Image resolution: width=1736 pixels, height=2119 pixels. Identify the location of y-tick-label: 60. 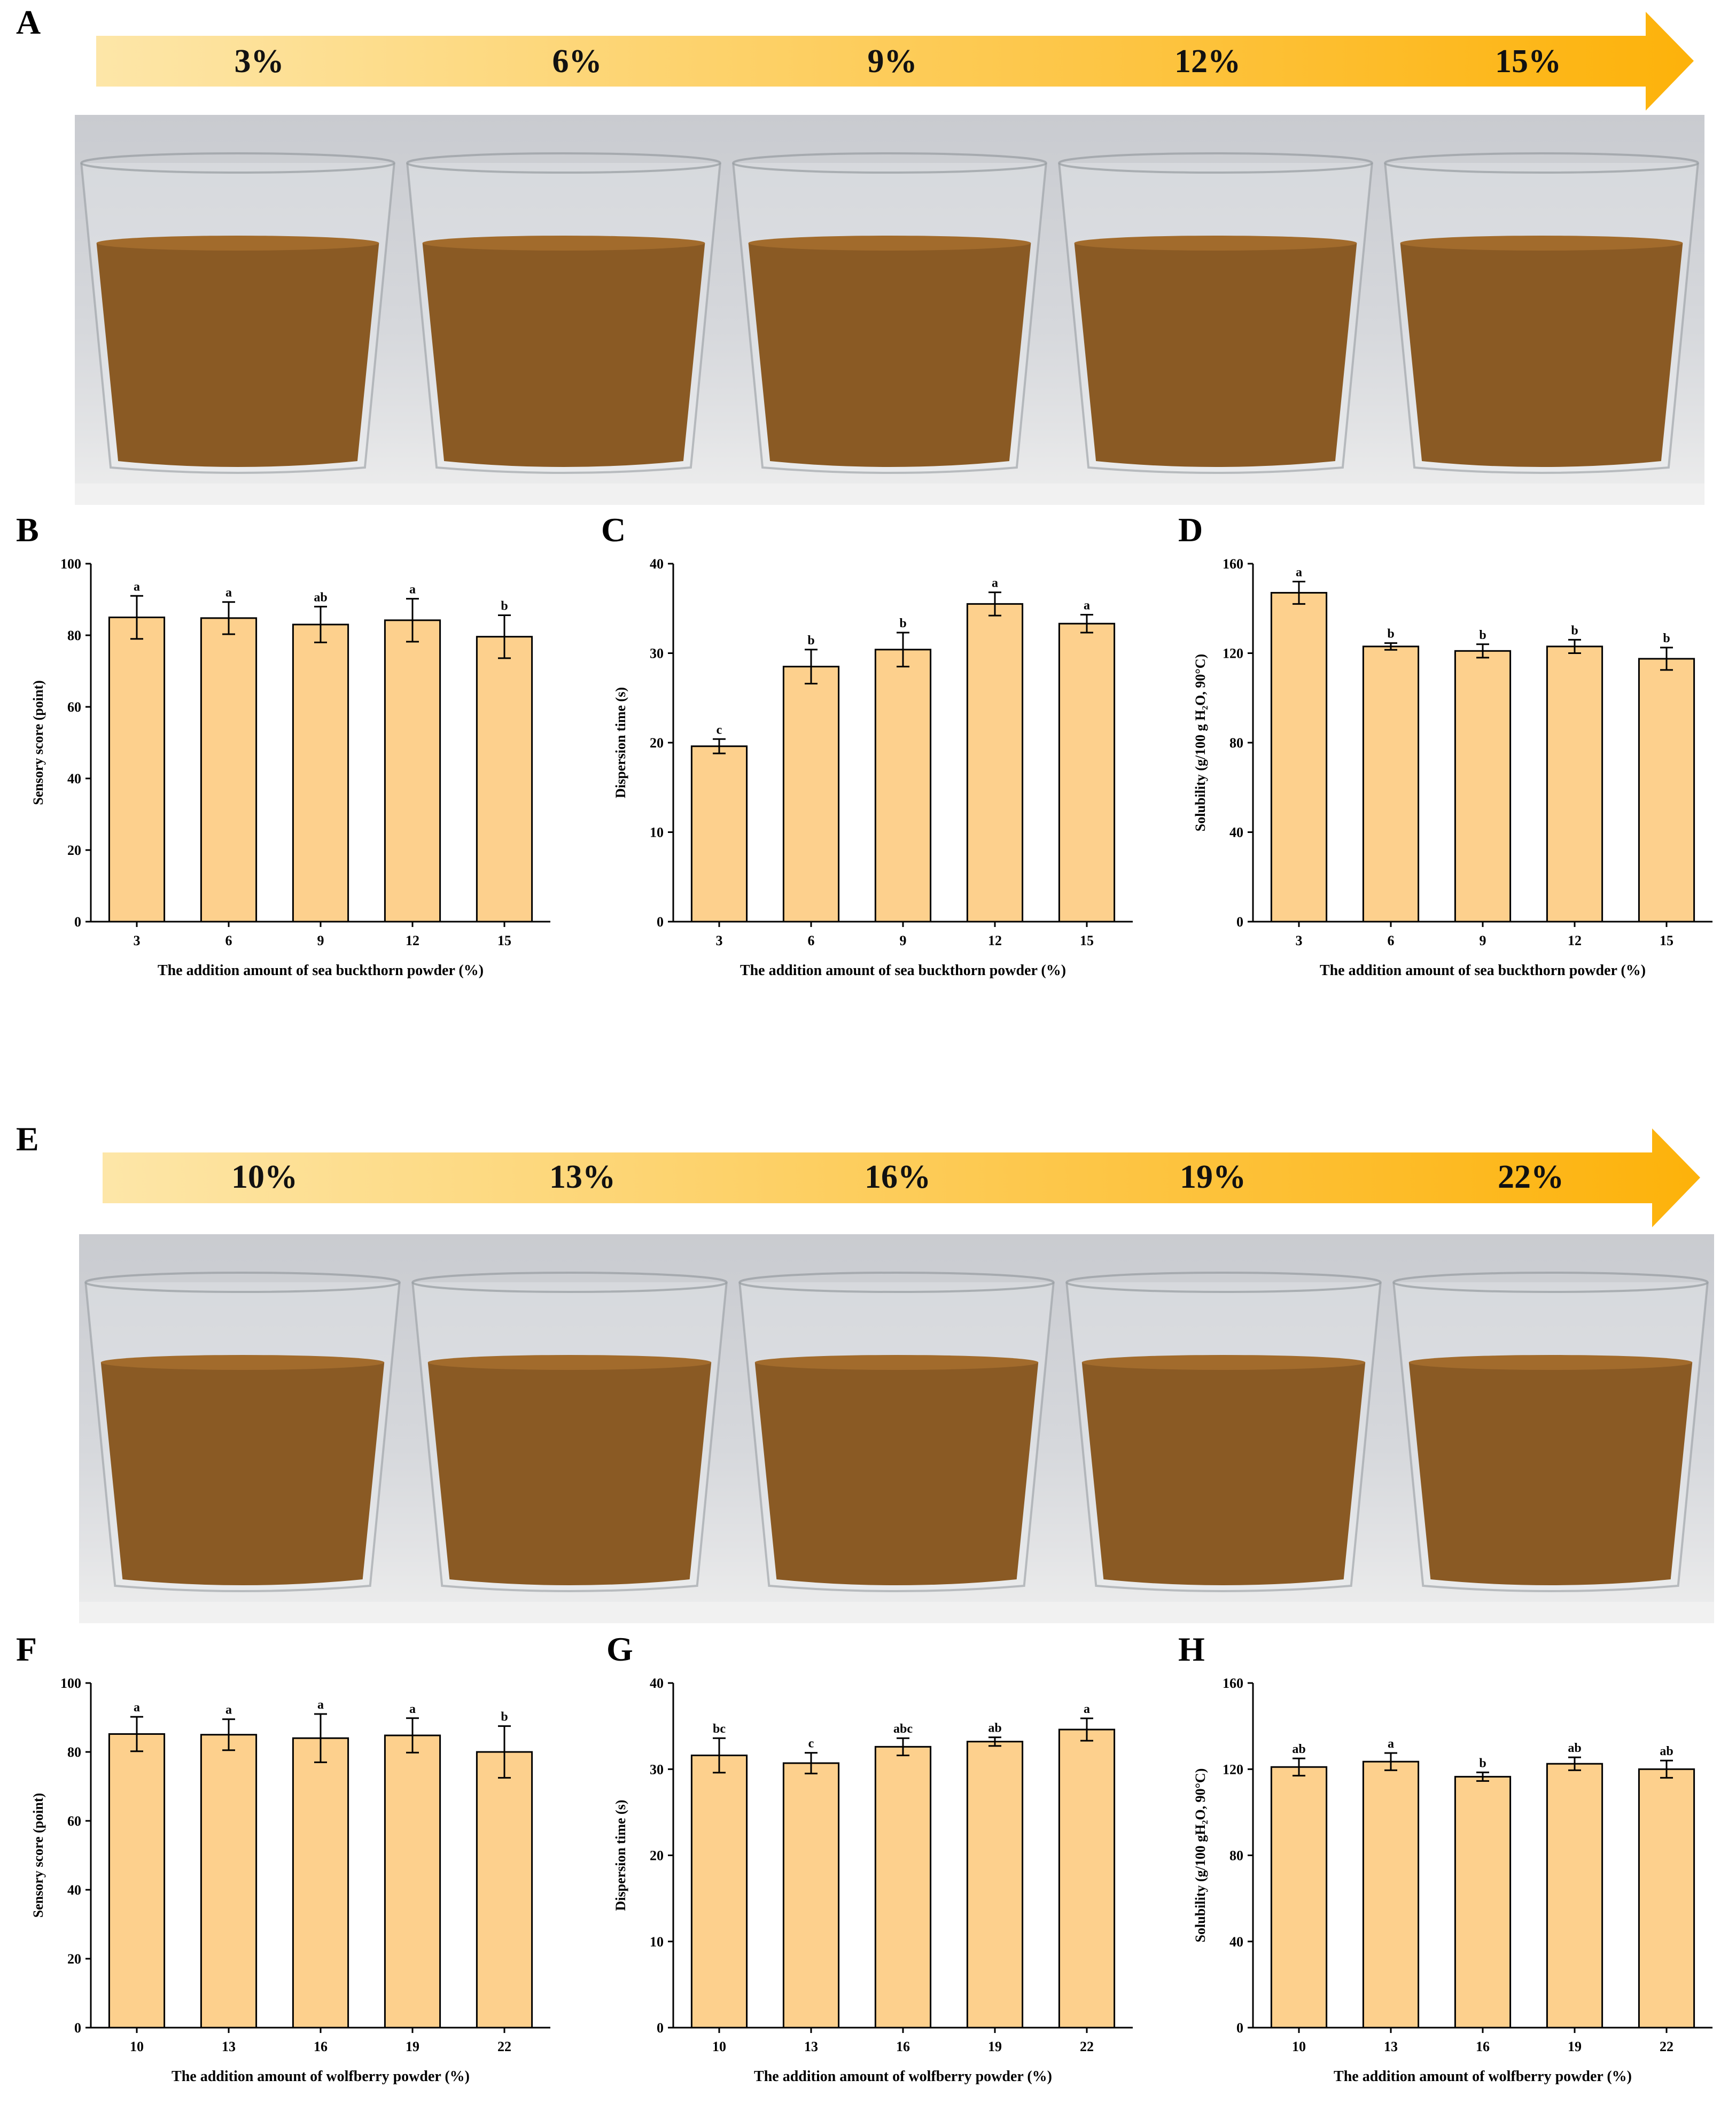
(74, 707).